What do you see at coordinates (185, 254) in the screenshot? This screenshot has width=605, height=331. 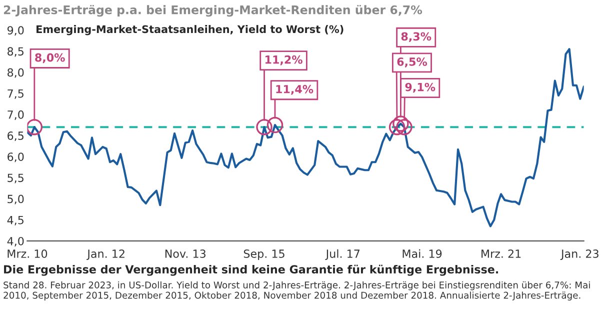 I see `x-tick-label: Nov. 13` at bounding box center [185, 254].